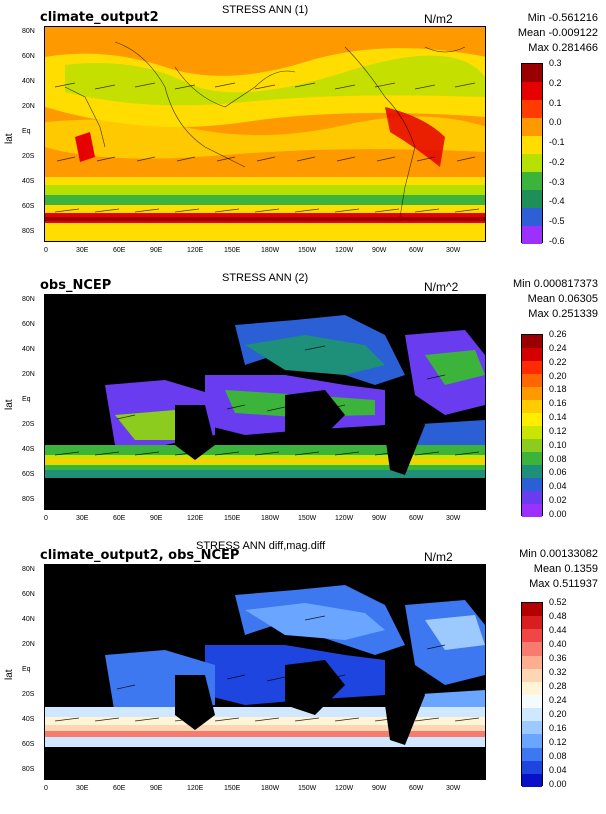 This screenshot has width=606, height=814. What do you see at coordinates (76, 285) in the screenshot?
I see `panel-name: obs_NCEP` at bounding box center [76, 285].